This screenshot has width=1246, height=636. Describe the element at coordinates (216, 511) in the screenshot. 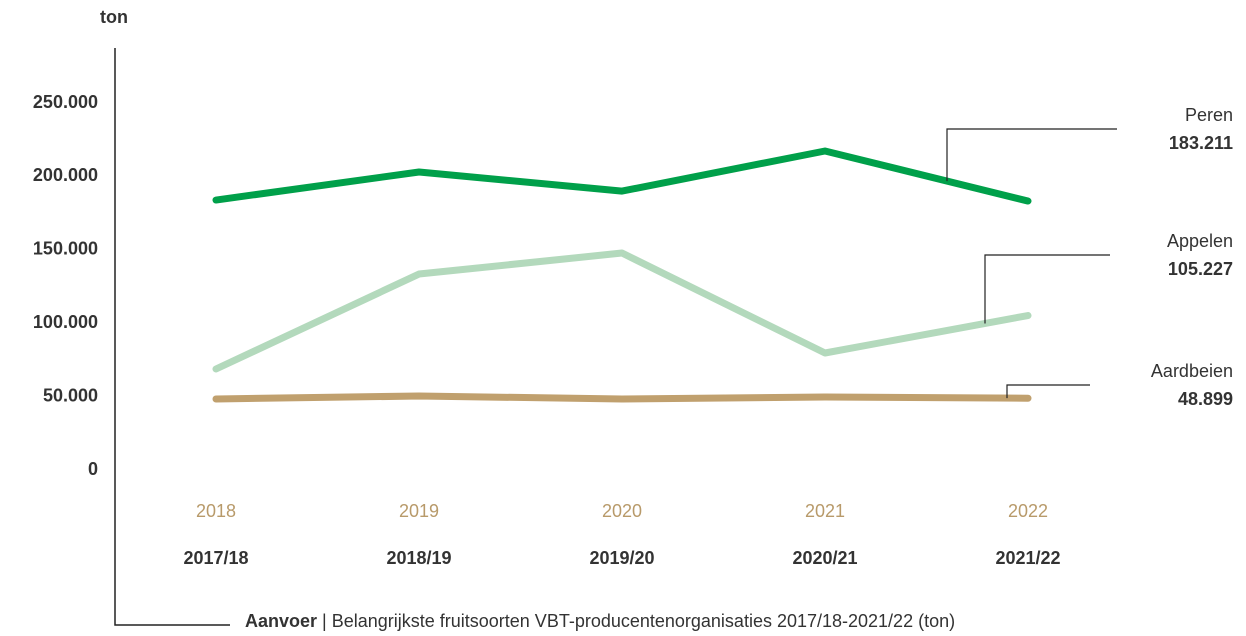

I see `x-tick-label: 2018` at that location.